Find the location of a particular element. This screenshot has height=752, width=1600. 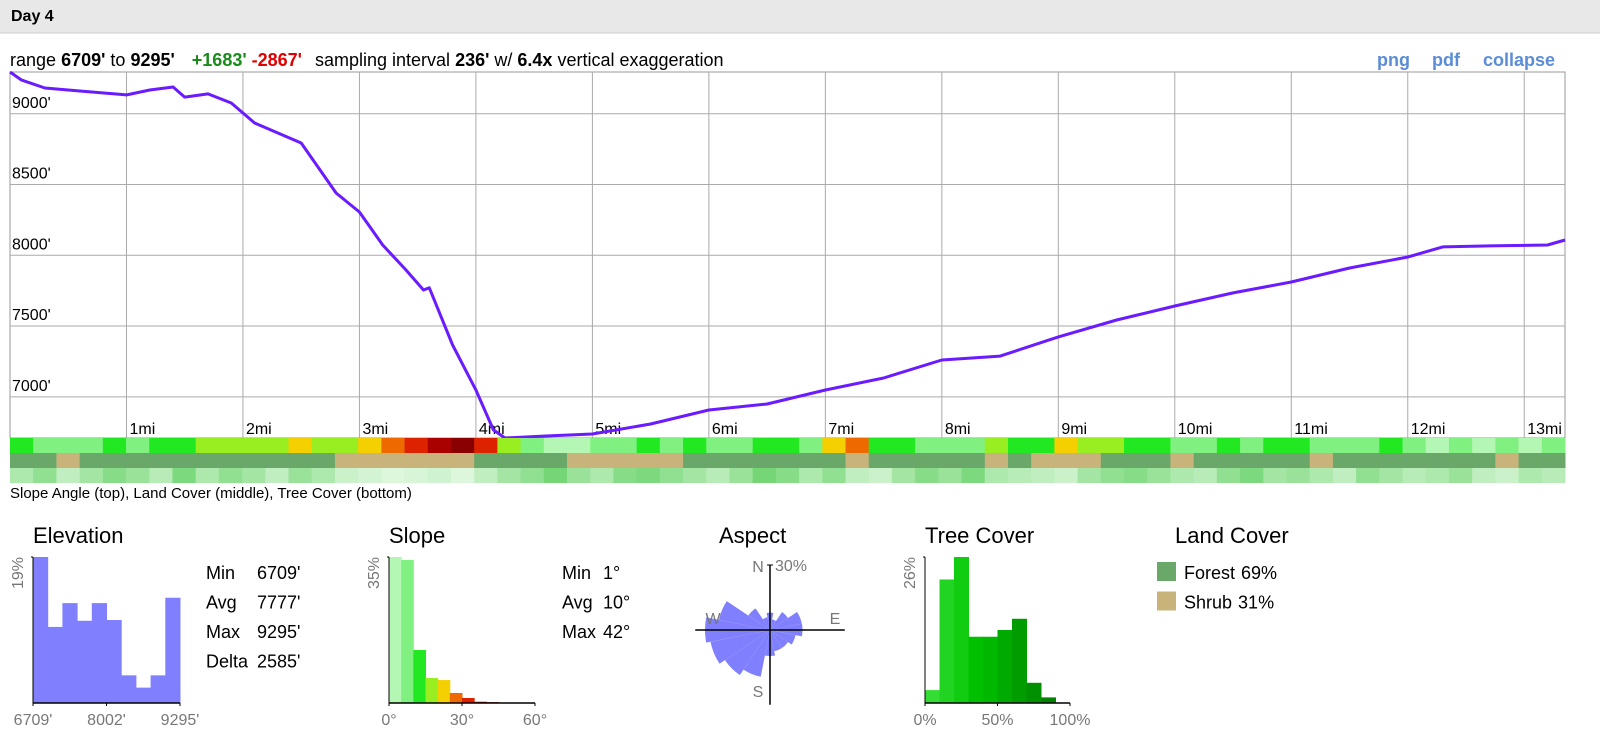

x-tick-label: 50% is located at coordinates (997, 720).